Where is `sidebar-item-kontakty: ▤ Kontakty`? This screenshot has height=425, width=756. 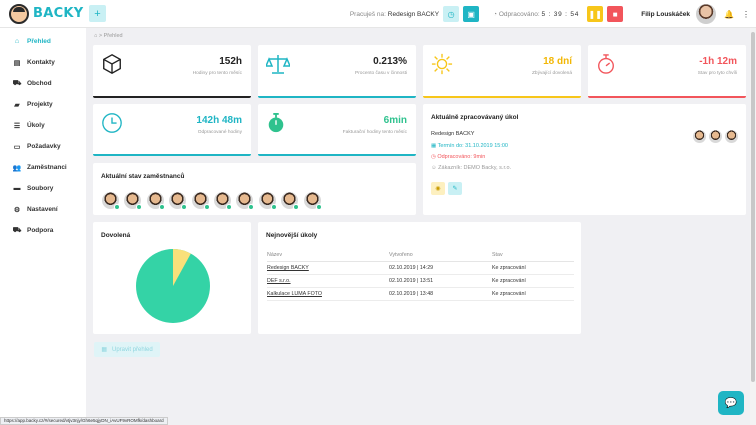
sidebar-item-kontakty: ▤ Kontakty is located at coordinates (43, 62).